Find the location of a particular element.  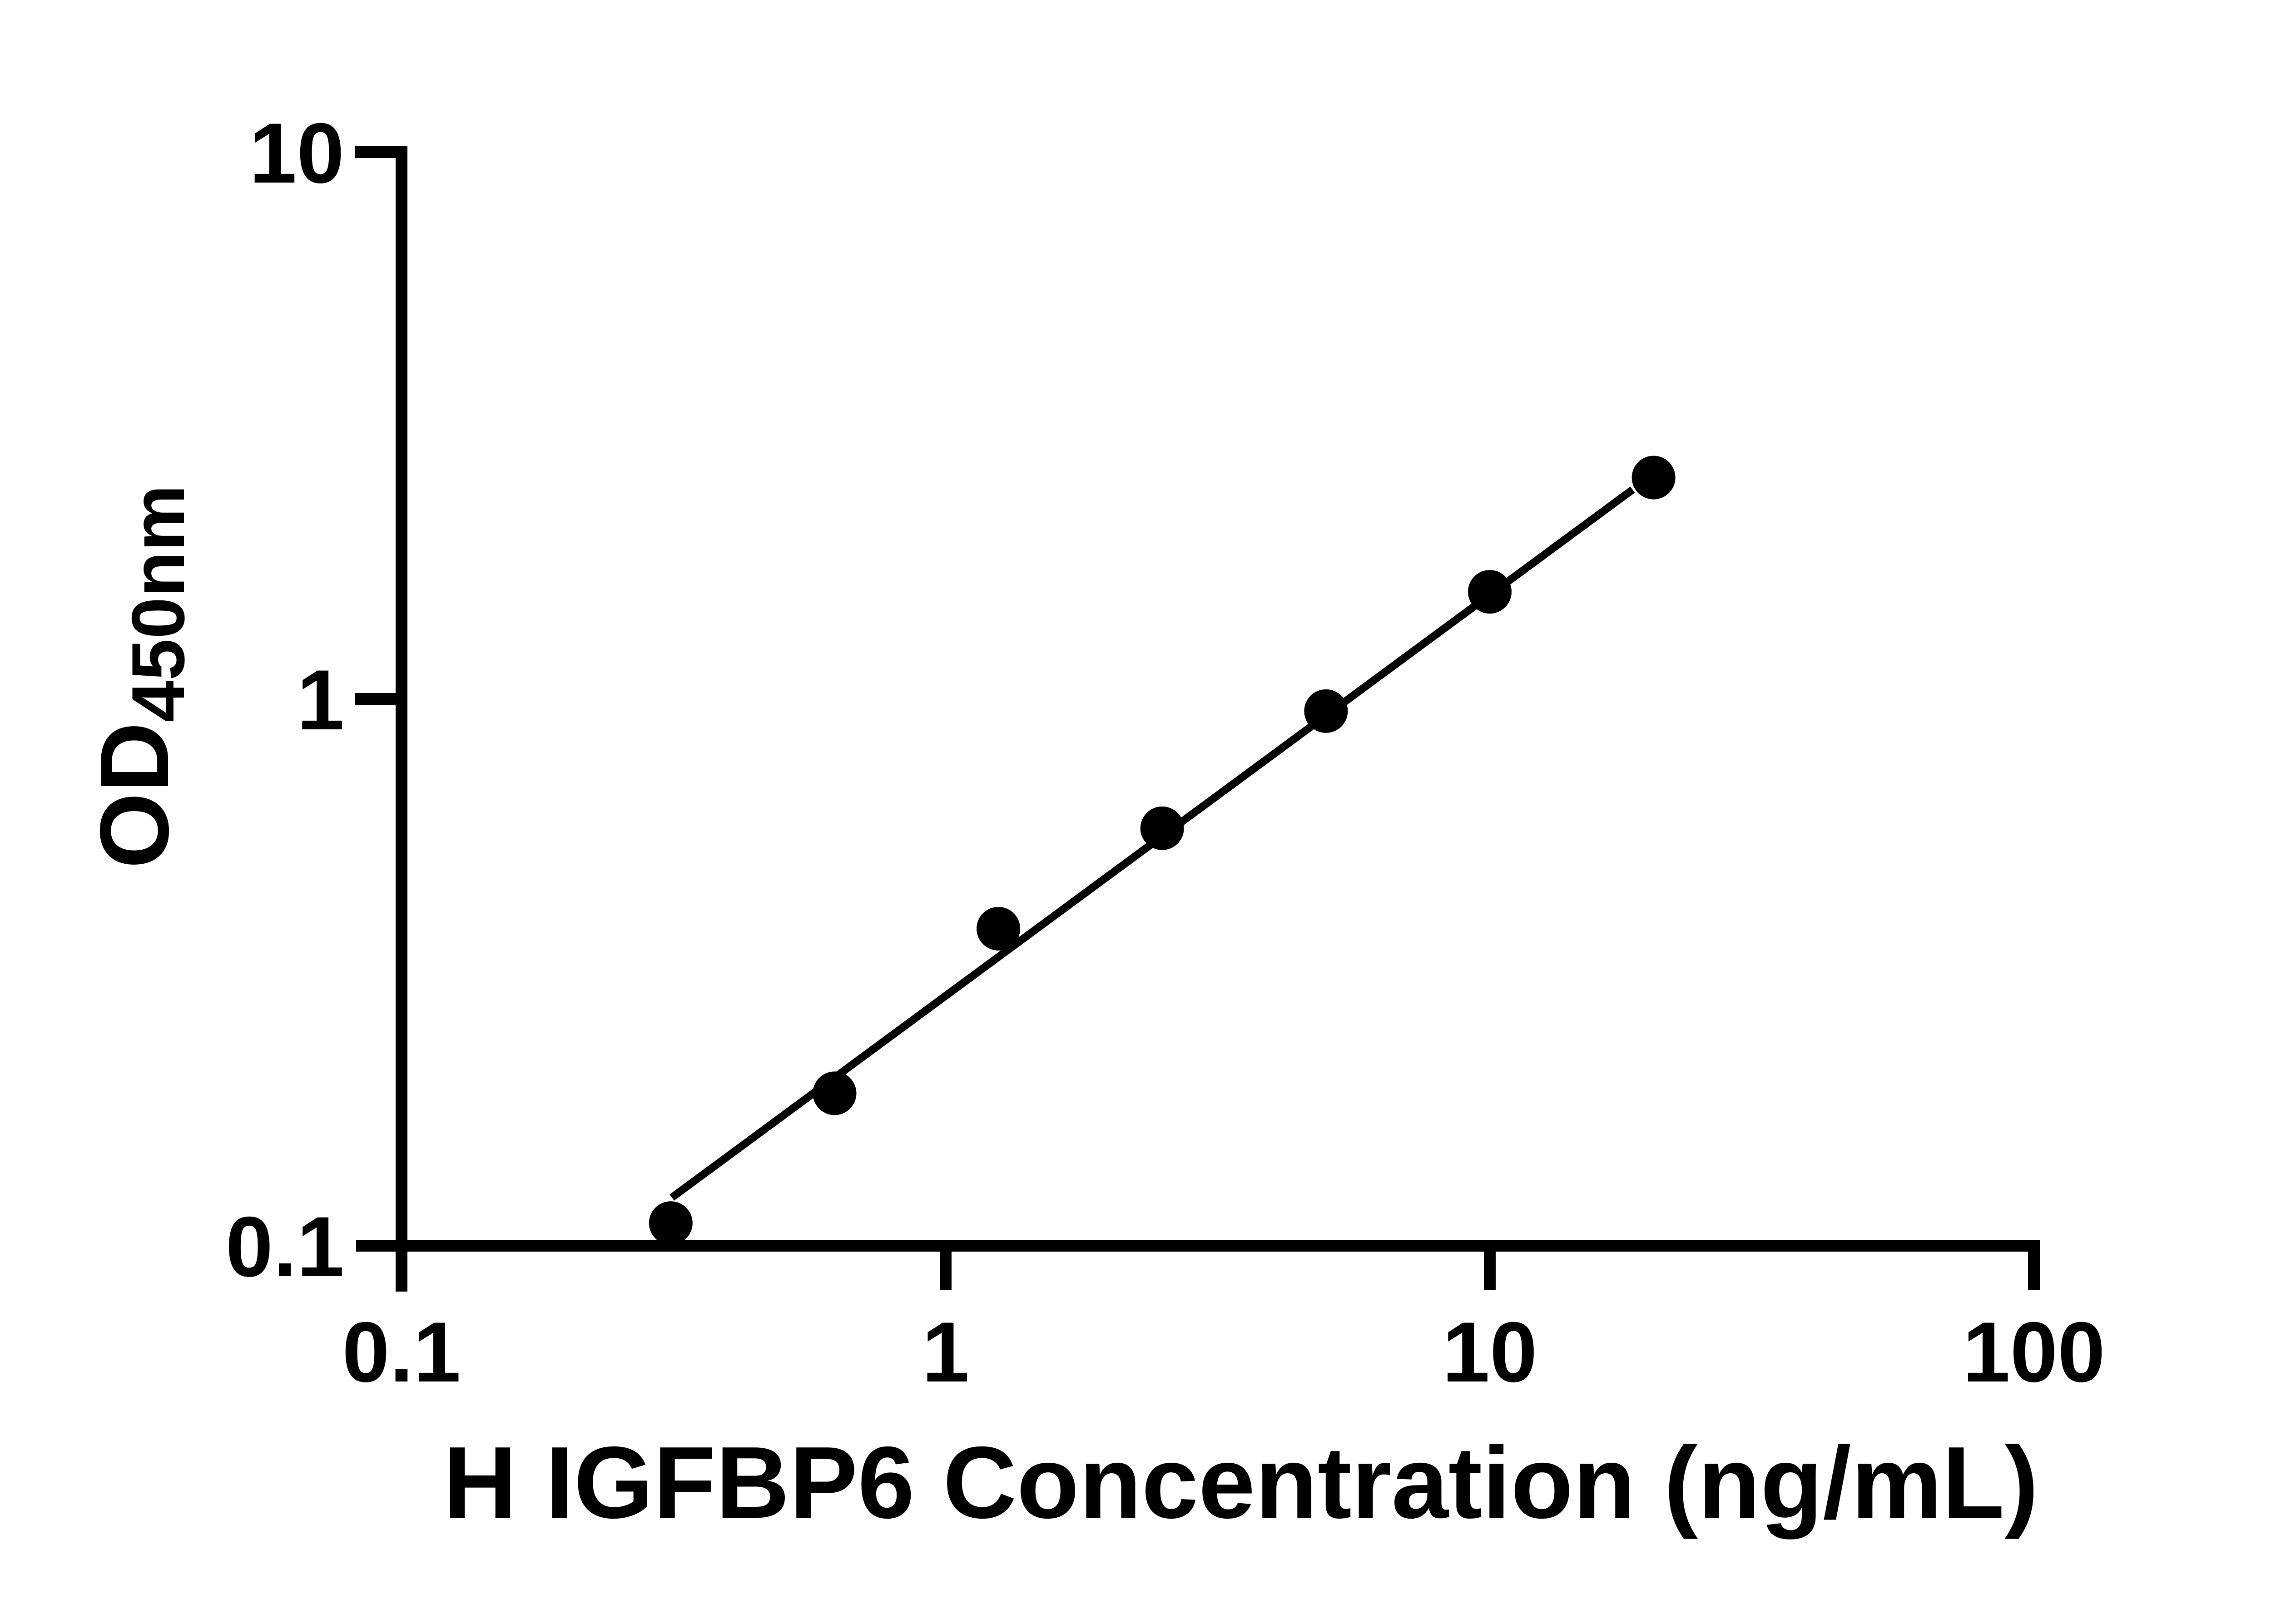

y-axis-title-subscript: 450nm is located at coordinates (158, 603).